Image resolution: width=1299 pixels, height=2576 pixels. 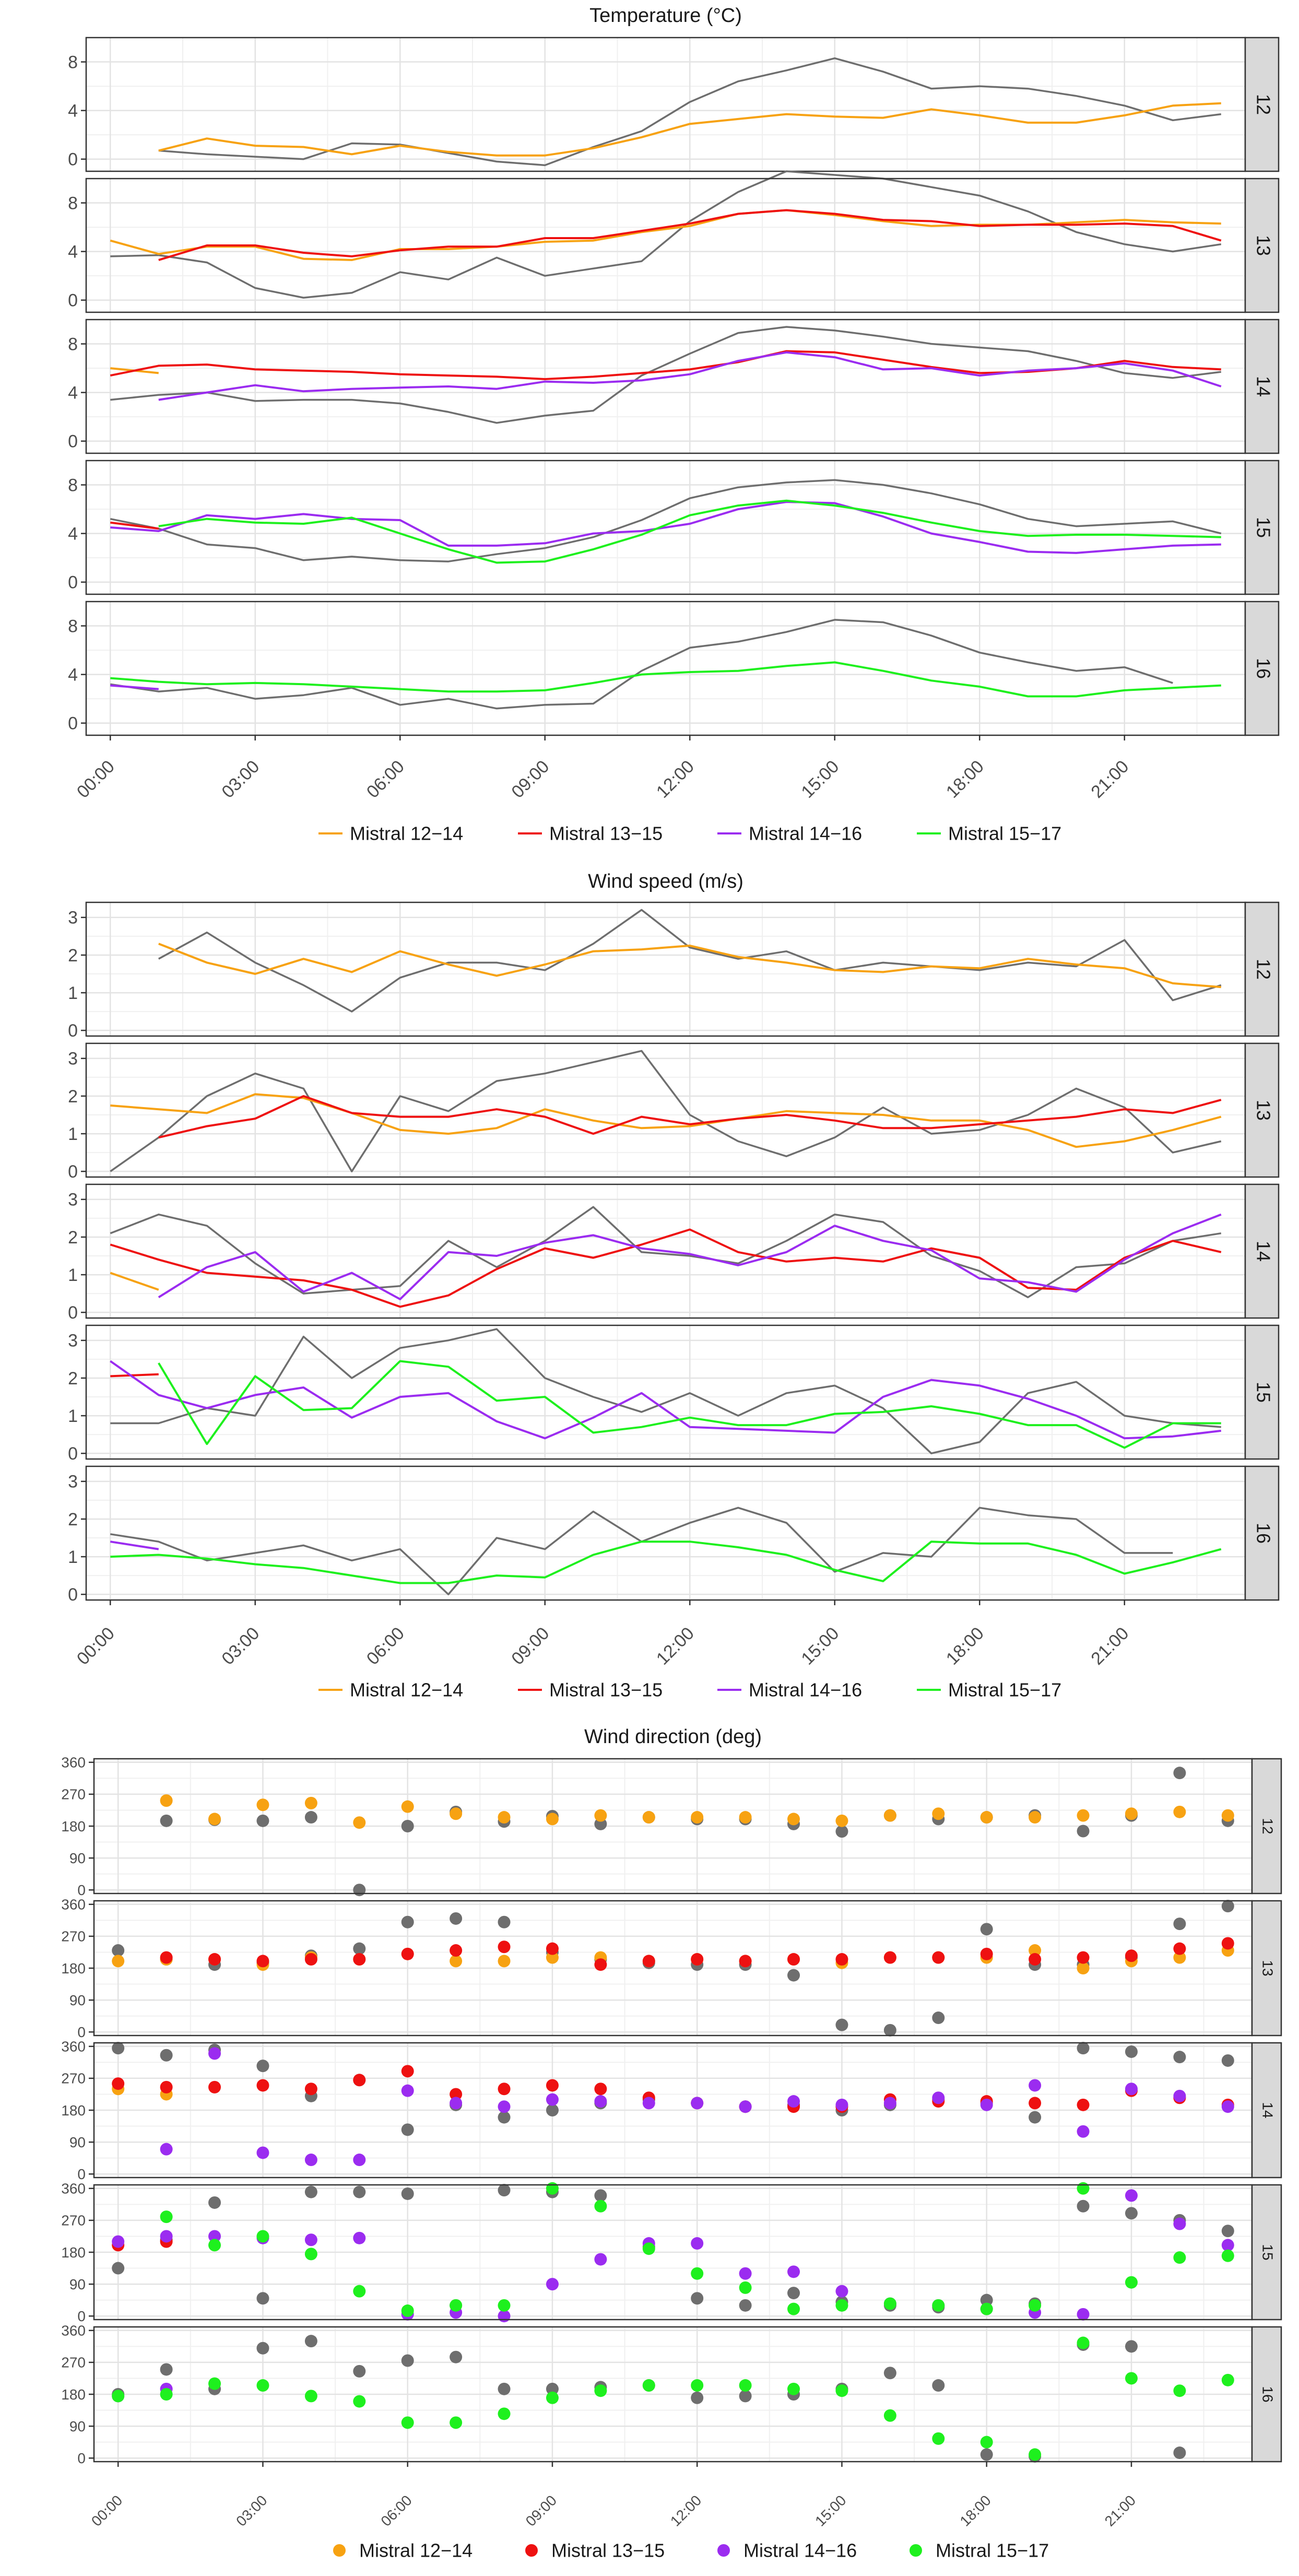 What do you see at coordinates (73, 993) in the screenshot?
I see `y-tick-label: 1` at bounding box center [73, 993].